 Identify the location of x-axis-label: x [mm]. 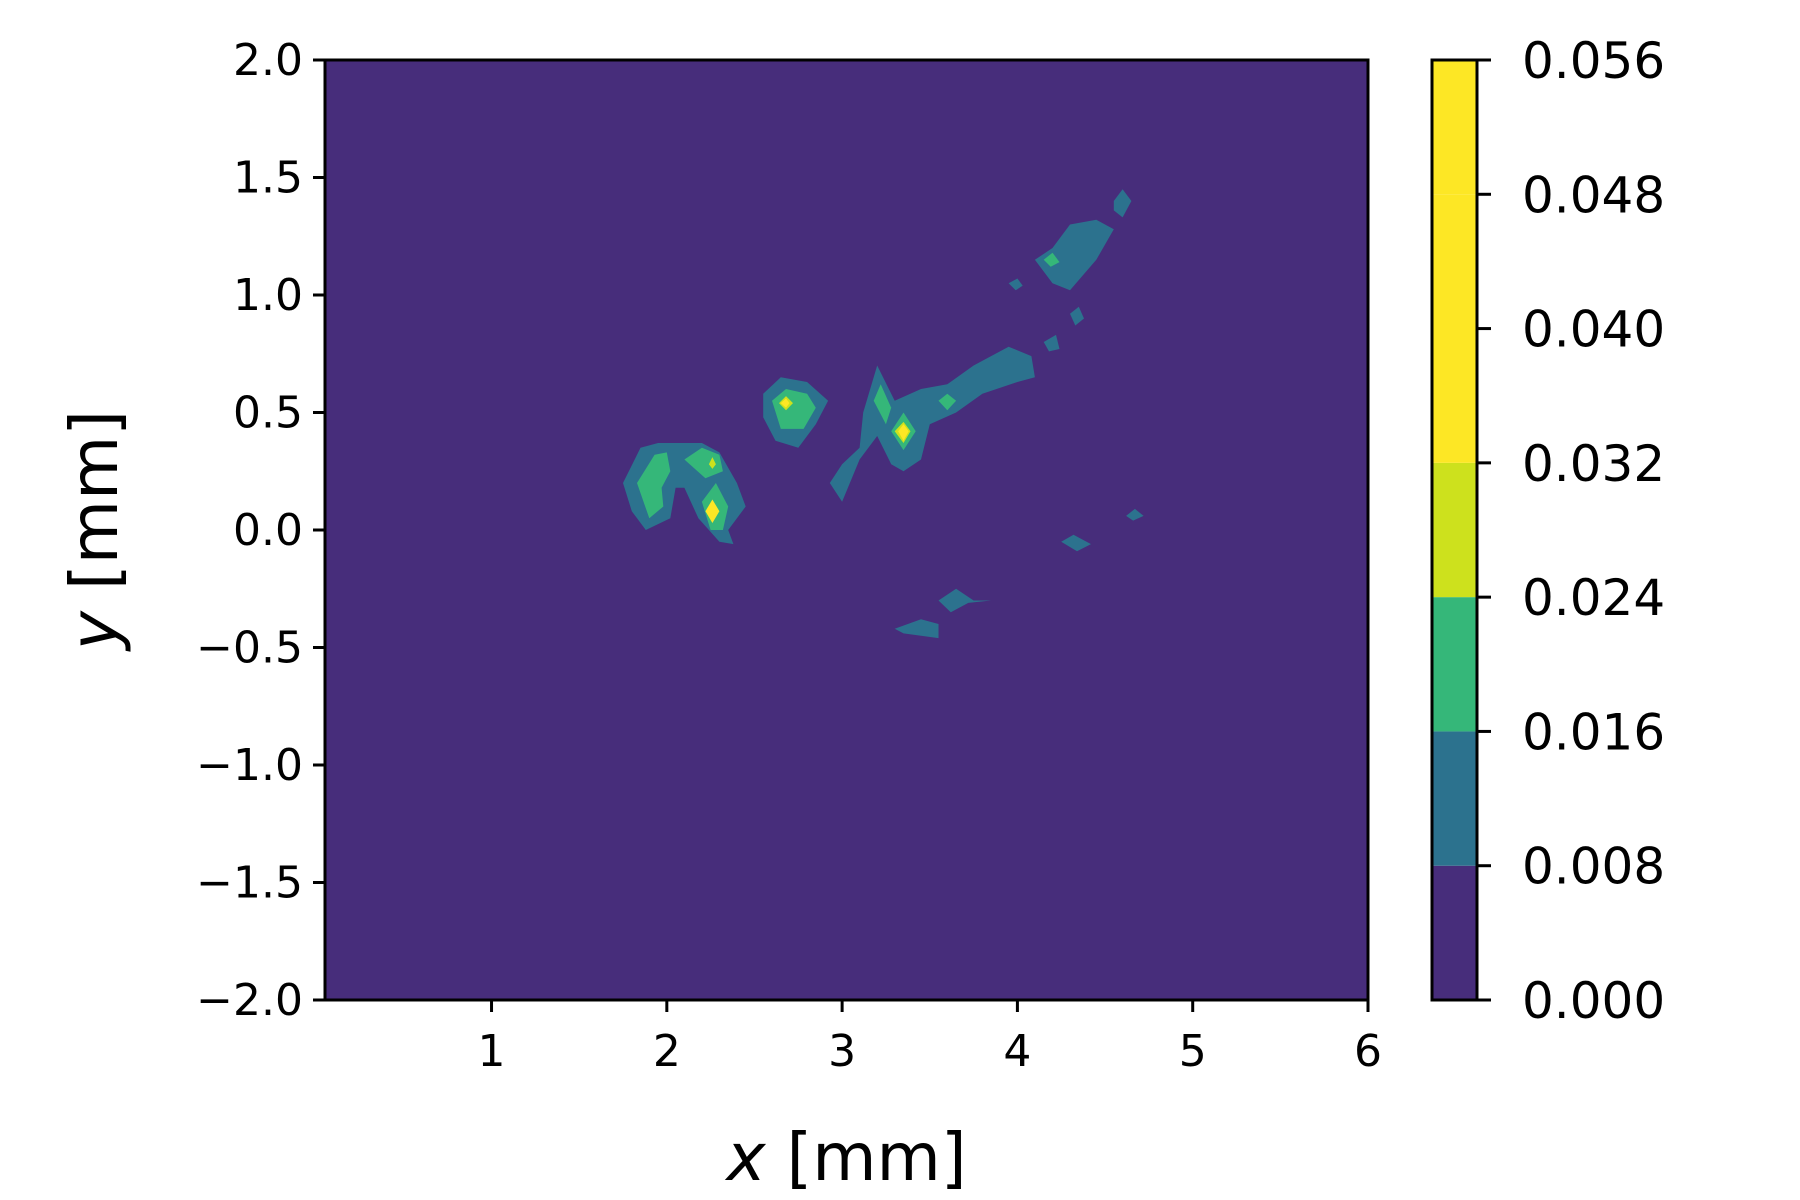
(845, 1157).